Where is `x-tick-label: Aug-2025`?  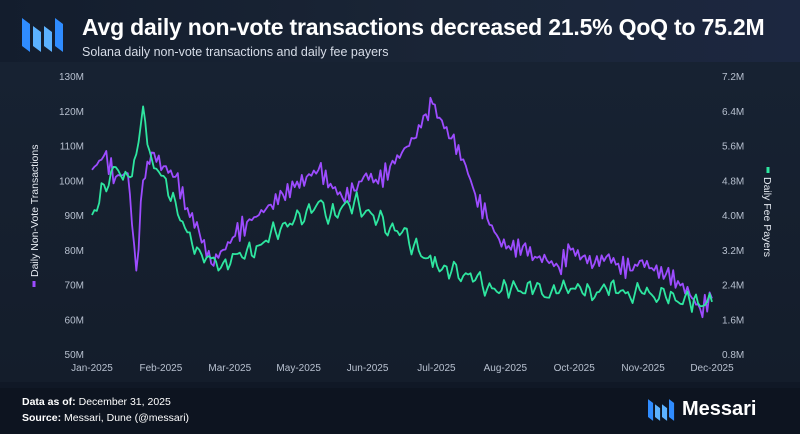 x-tick-label: Aug-2025 is located at coordinates (506, 368).